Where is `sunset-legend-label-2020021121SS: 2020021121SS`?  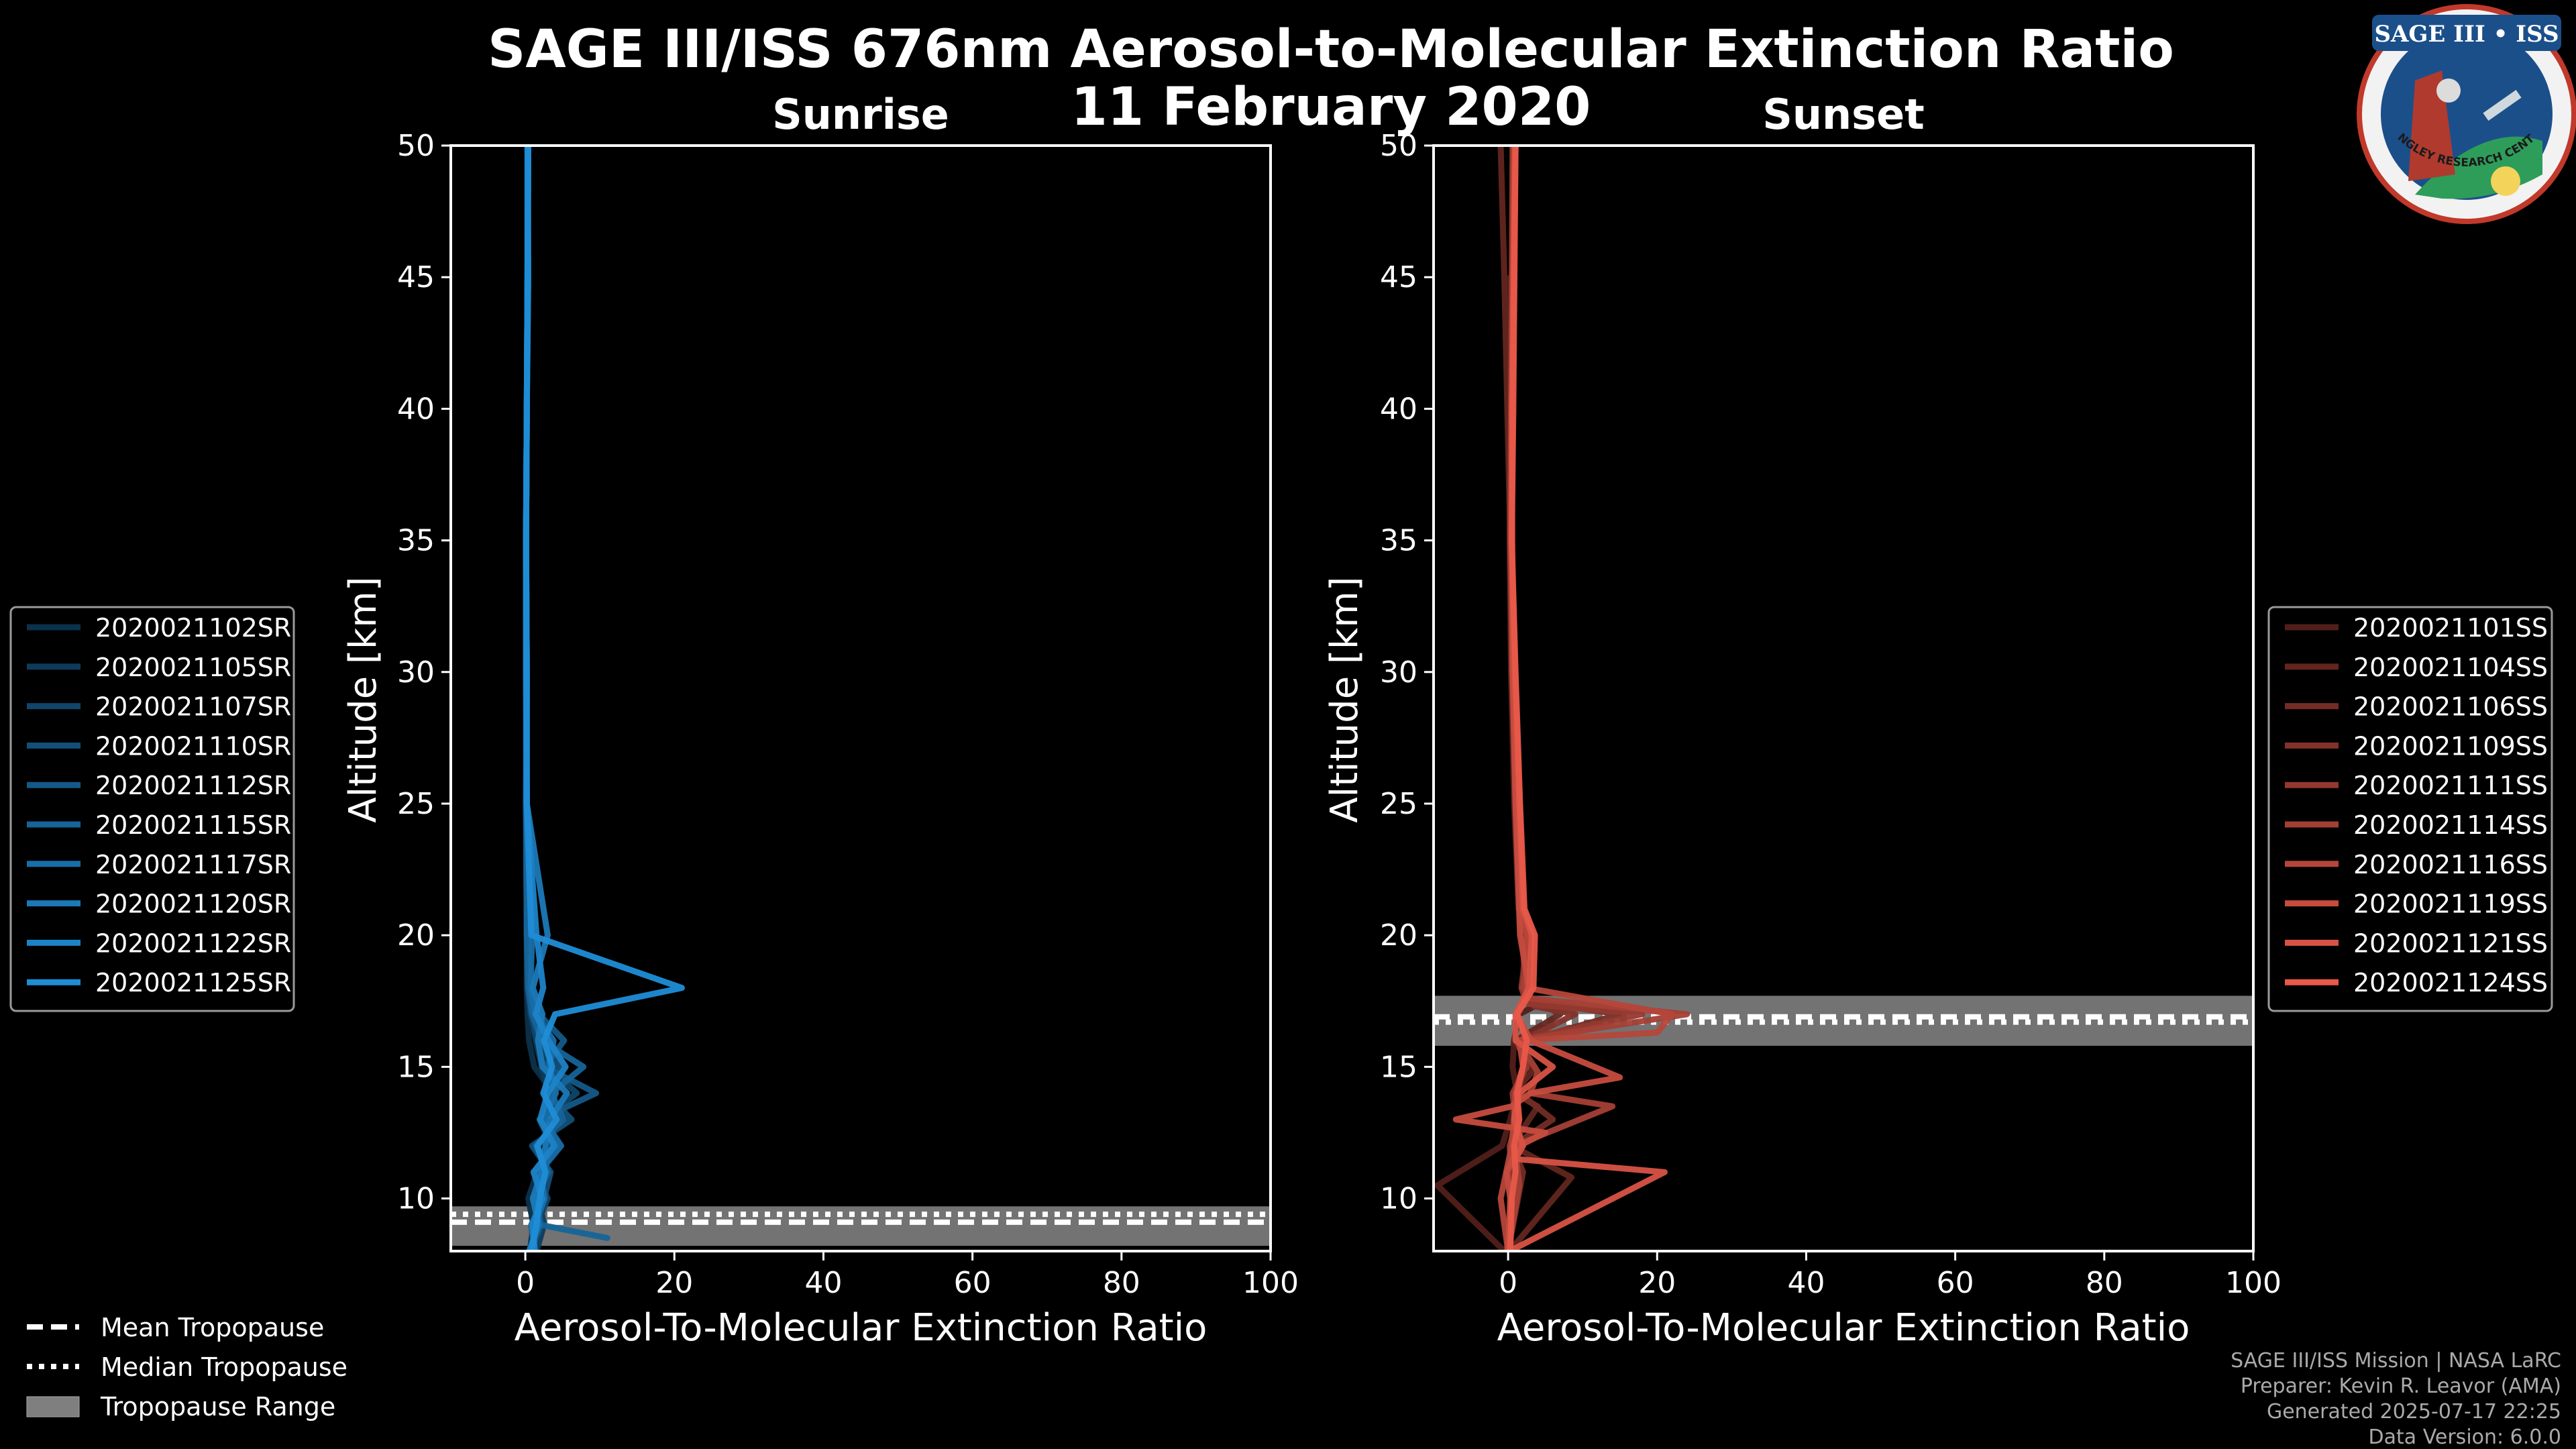
sunset-legend-label-2020021121SS: 2020021121SS is located at coordinates (2450, 943).